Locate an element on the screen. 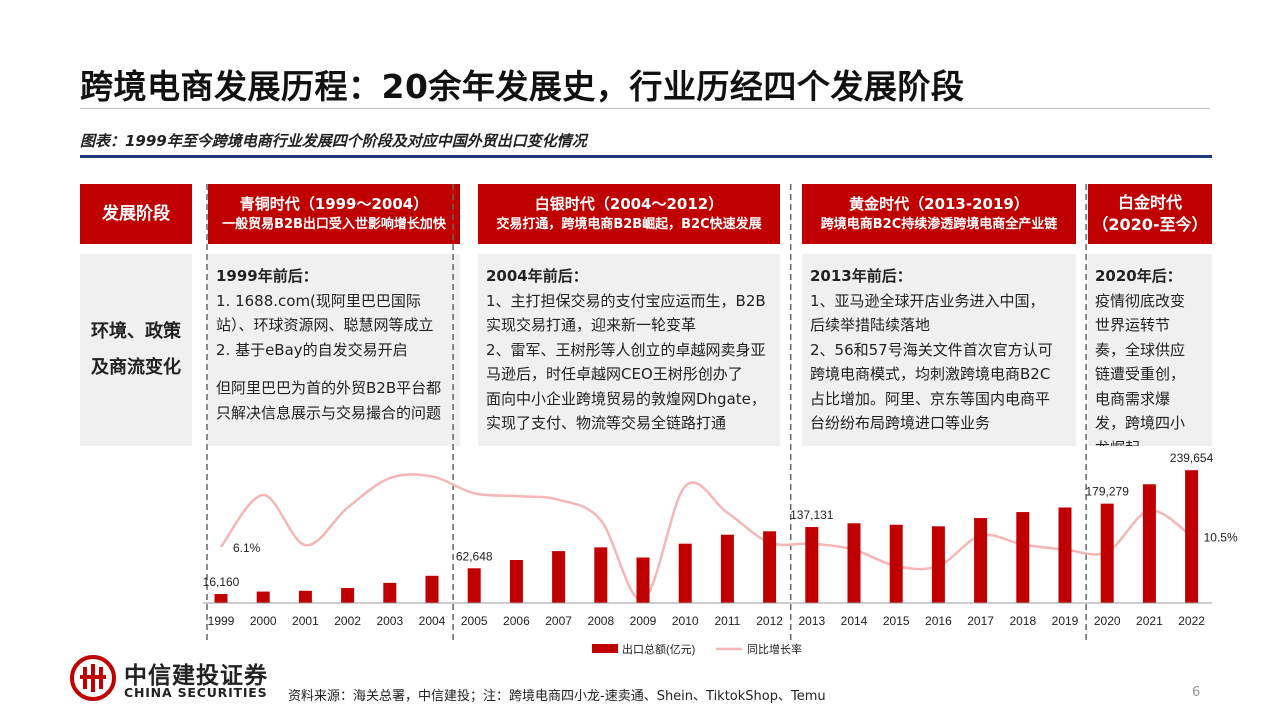 Image resolution: width=1280 pixels, height=720 pixels. x-tick-label: 2008 is located at coordinates (600, 621).